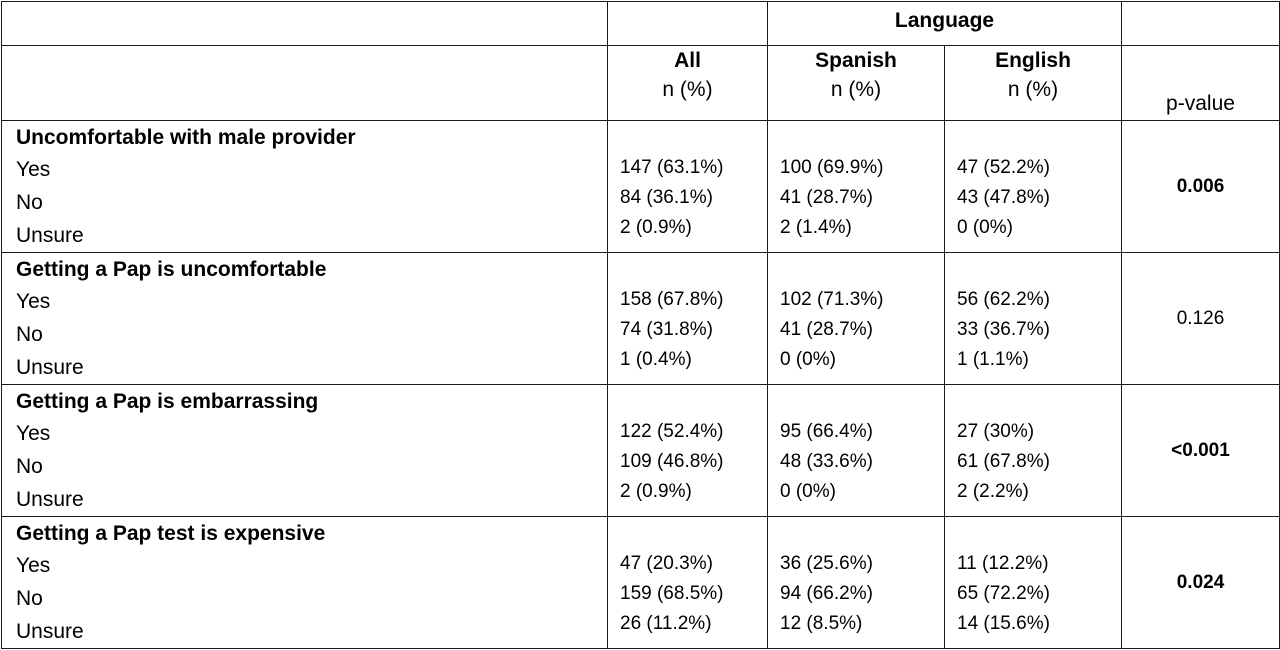 The height and width of the screenshot is (650, 1280). I want to click on all-values-cell: 122 (52.4%) 109 (46.8%) 2 (0.9%), so click(687, 450).